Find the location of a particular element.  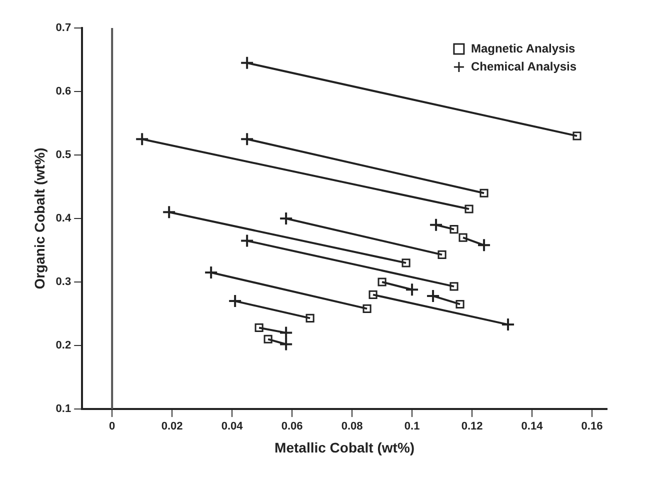

y-tick-label: 0.3 is located at coordinates (64, 282).